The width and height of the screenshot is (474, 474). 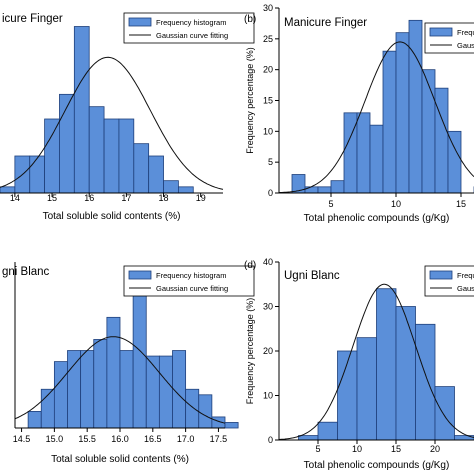 I want to click on x-tick-label: 16.5, so click(x=153, y=439).